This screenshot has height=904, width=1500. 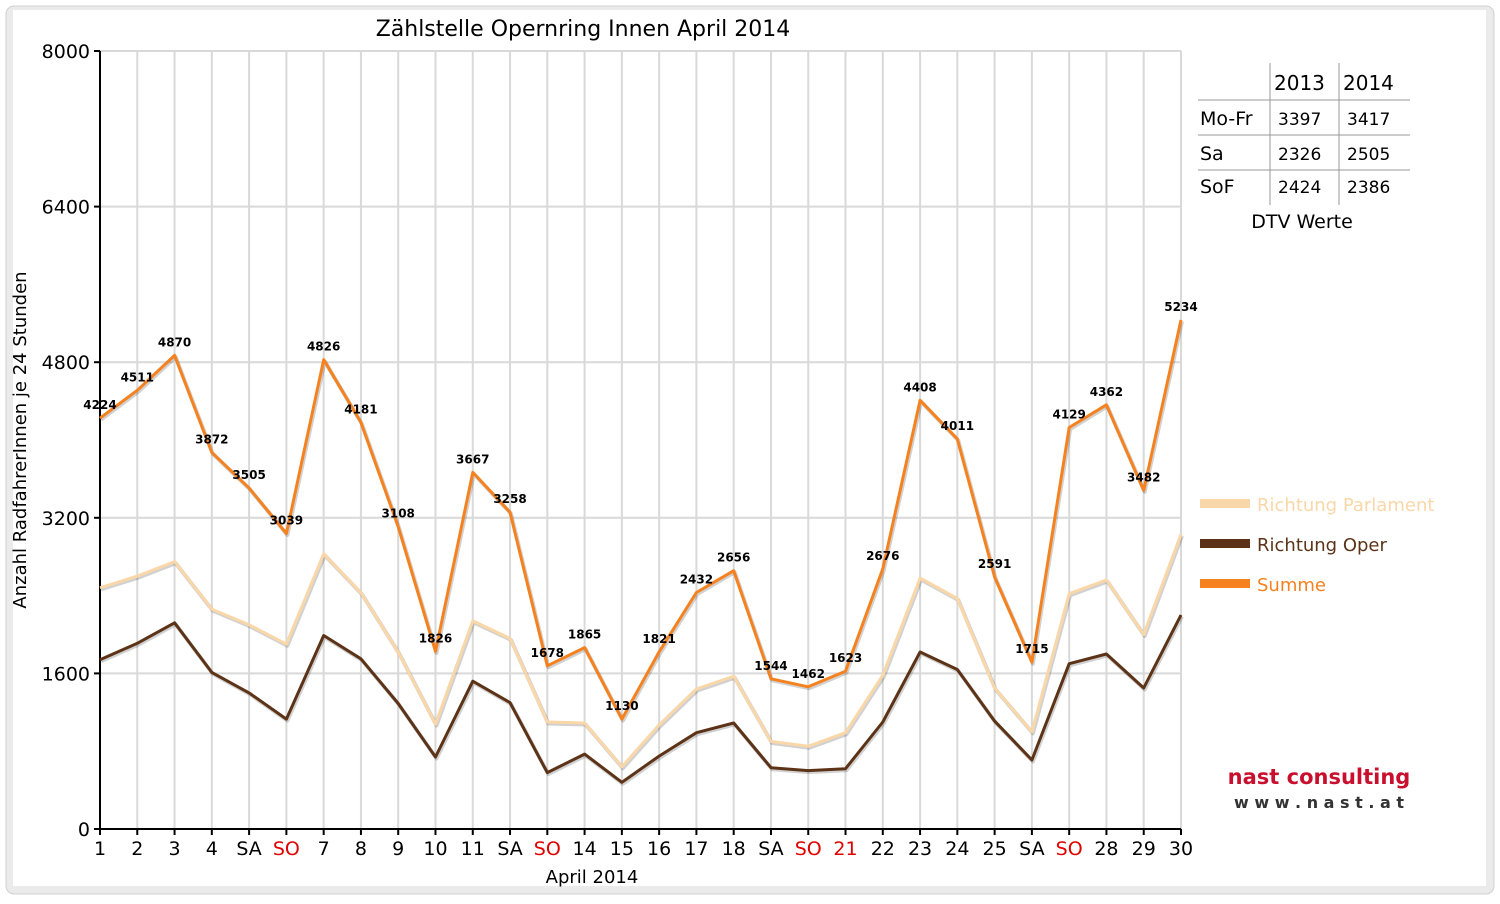 What do you see at coordinates (398, 514) in the screenshot?
I see `data-label: 3108` at bounding box center [398, 514].